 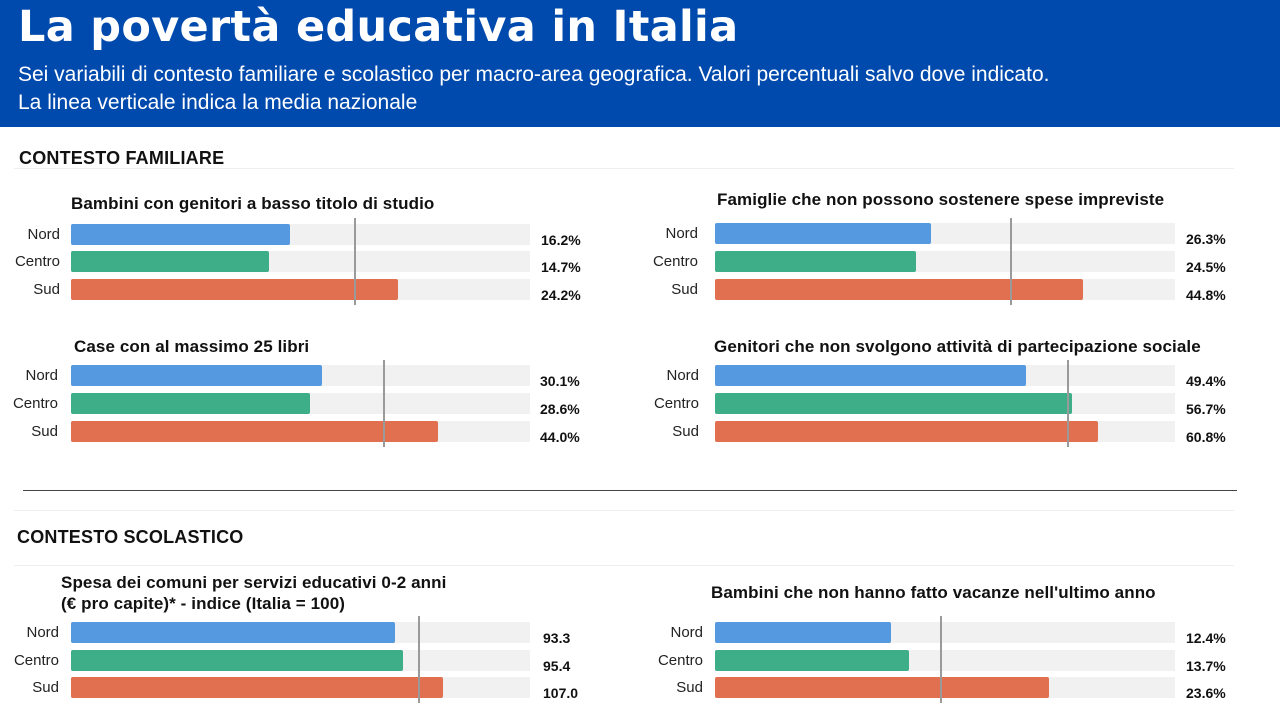 What do you see at coordinates (1206, 437) in the screenshot?
I see `value-label: 60.8%` at bounding box center [1206, 437].